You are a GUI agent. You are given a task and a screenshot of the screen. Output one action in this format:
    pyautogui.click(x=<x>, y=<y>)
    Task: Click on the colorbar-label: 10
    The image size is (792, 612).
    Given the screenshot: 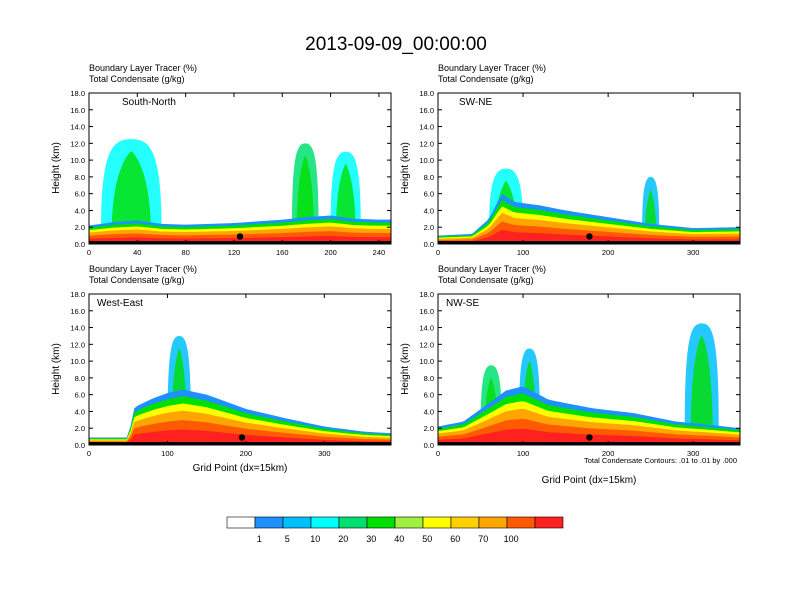 What is the action you would take?
    pyautogui.click(x=315, y=539)
    